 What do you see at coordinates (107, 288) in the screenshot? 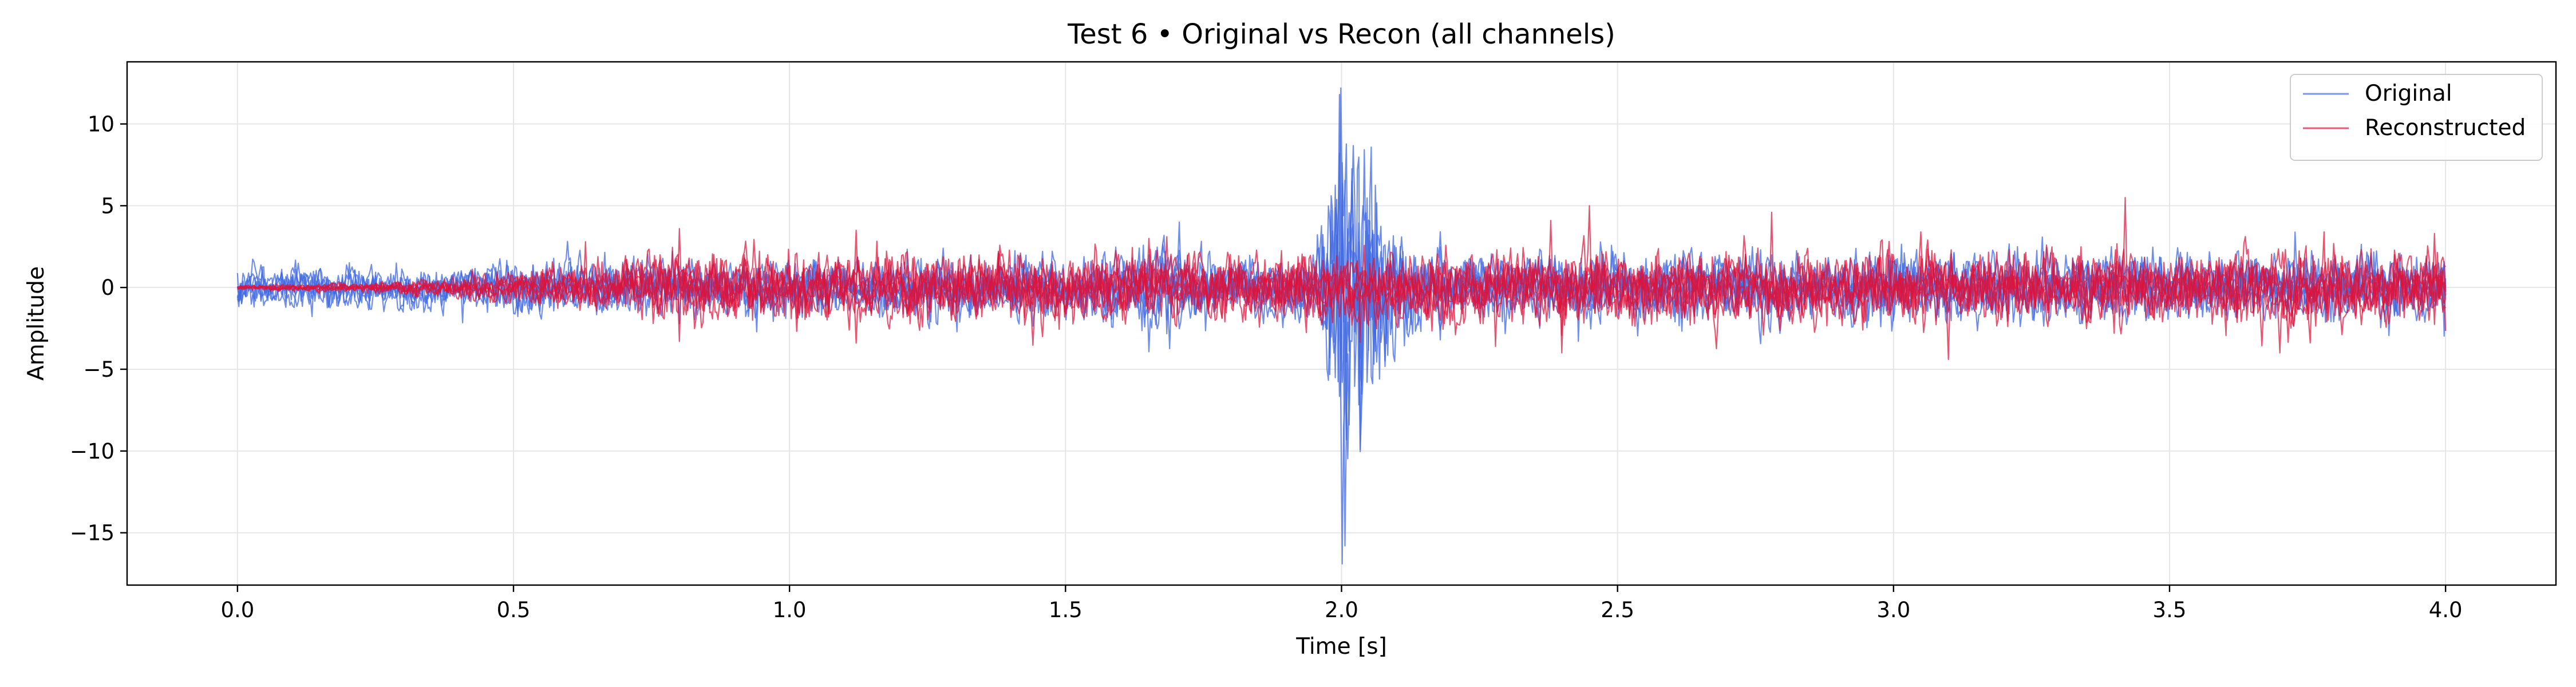
I see `y-tick-label: 0` at bounding box center [107, 288].